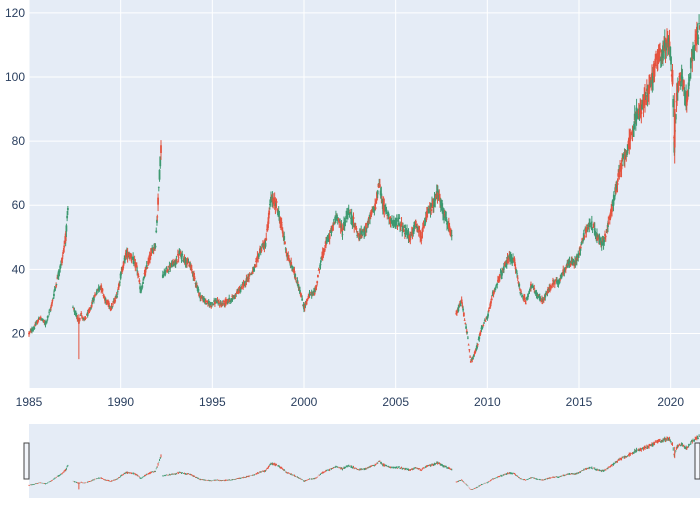 The height and width of the screenshot is (505, 700). Describe the element at coordinates (364, 461) in the screenshot. I see `rangeslider-background` at that location.